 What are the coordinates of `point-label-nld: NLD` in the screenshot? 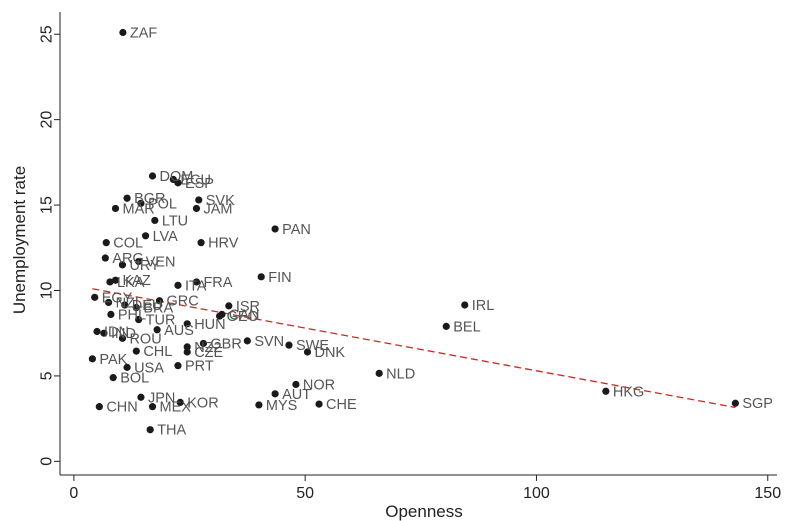 It's located at (400, 374).